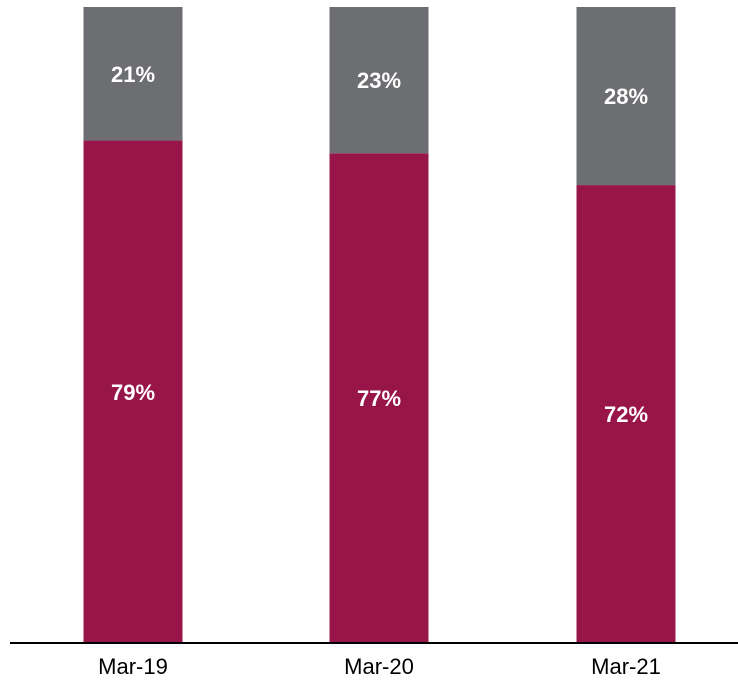 The height and width of the screenshot is (680, 738). Describe the element at coordinates (379, 80) in the screenshot. I see `data-label-mar-20-s1: 23%` at that location.